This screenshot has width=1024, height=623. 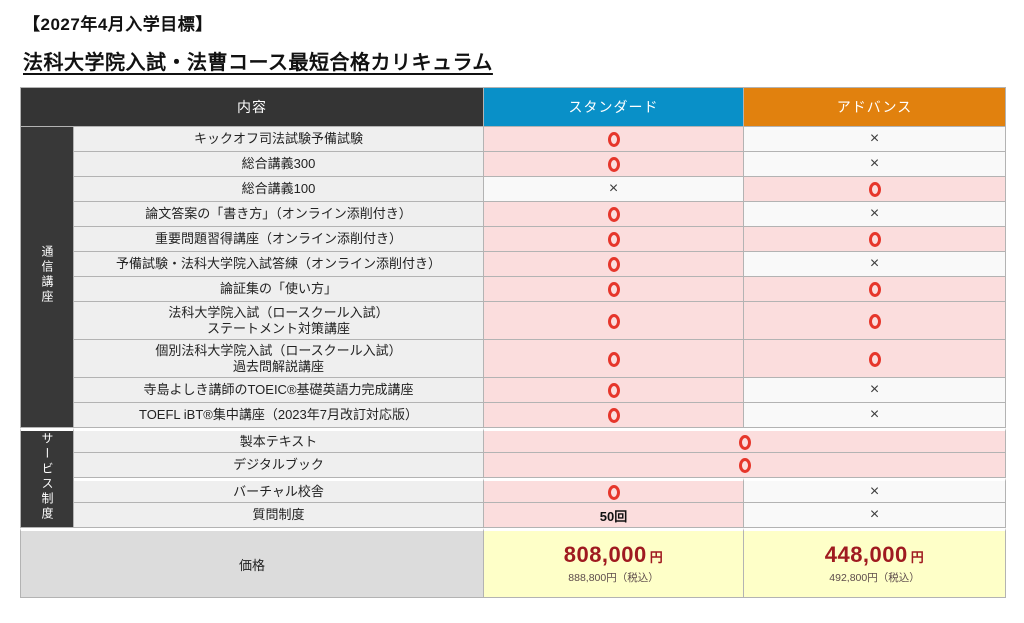 I want to click on table-row: 質問制度 50回 ×, so click(x=513, y=515).